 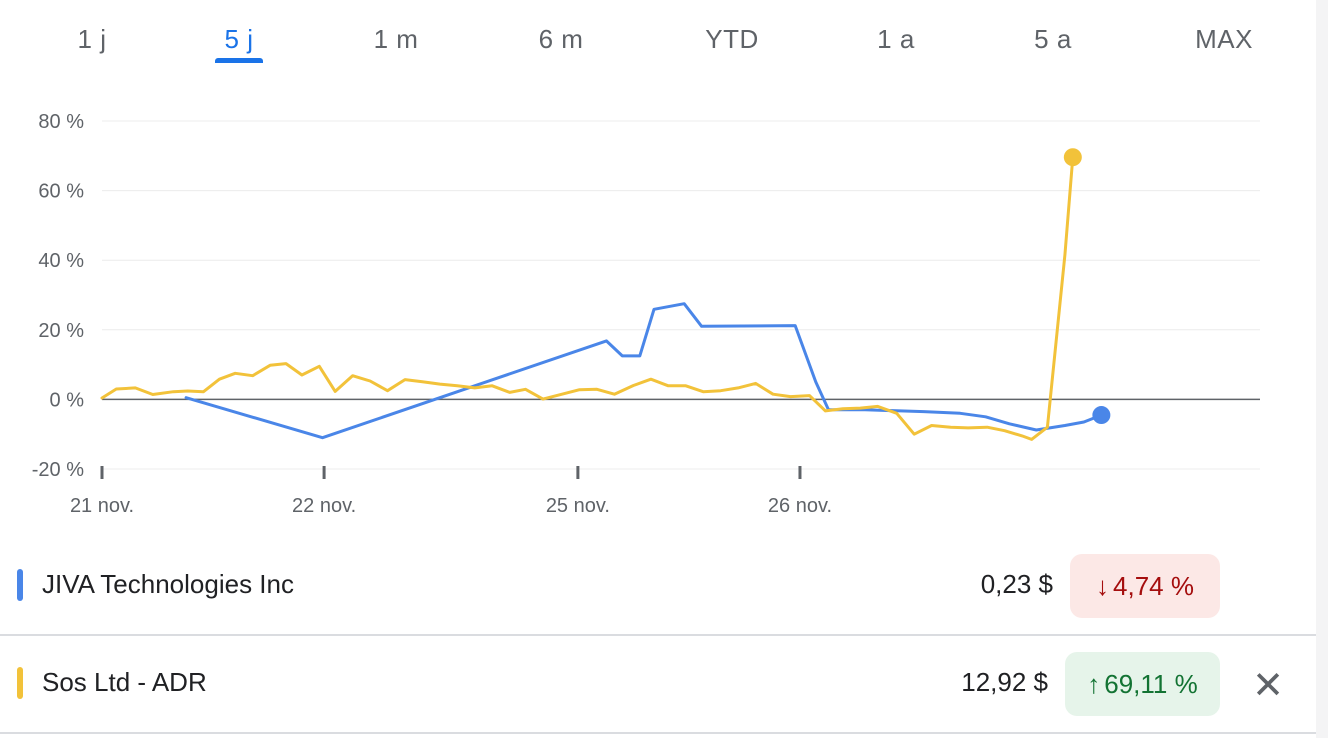 What do you see at coordinates (1151, 683) in the screenshot?
I see `change-percent: 69,11 %` at bounding box center [1151, 683].